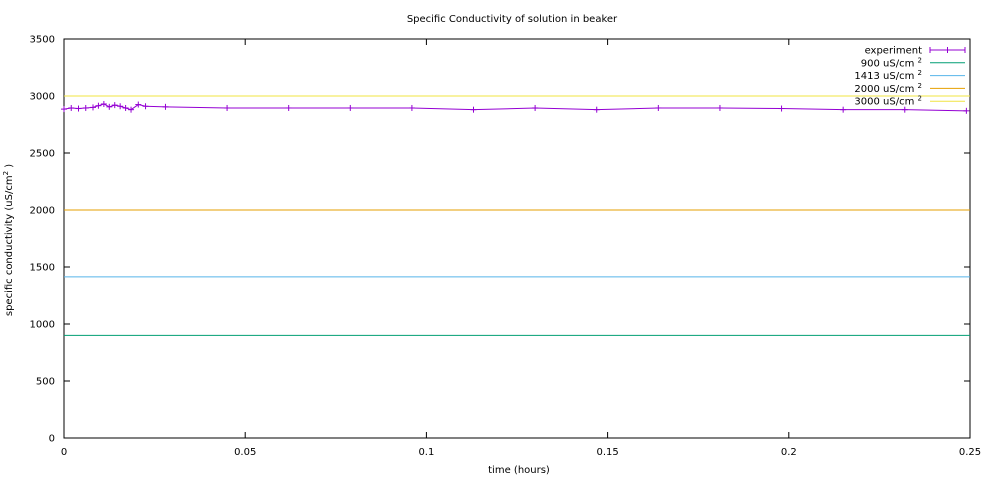 This screenshot has width=1000, height=480. I want to click on y-axis-title-text: specific conductivity (uS/cm, so click(9, 245).